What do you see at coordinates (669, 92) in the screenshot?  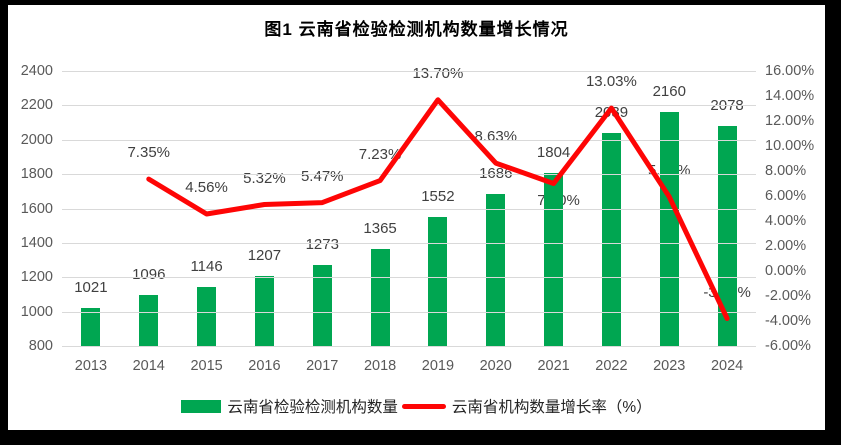 I see `bar-value-label: 2160` at bounding box center [669, 92].